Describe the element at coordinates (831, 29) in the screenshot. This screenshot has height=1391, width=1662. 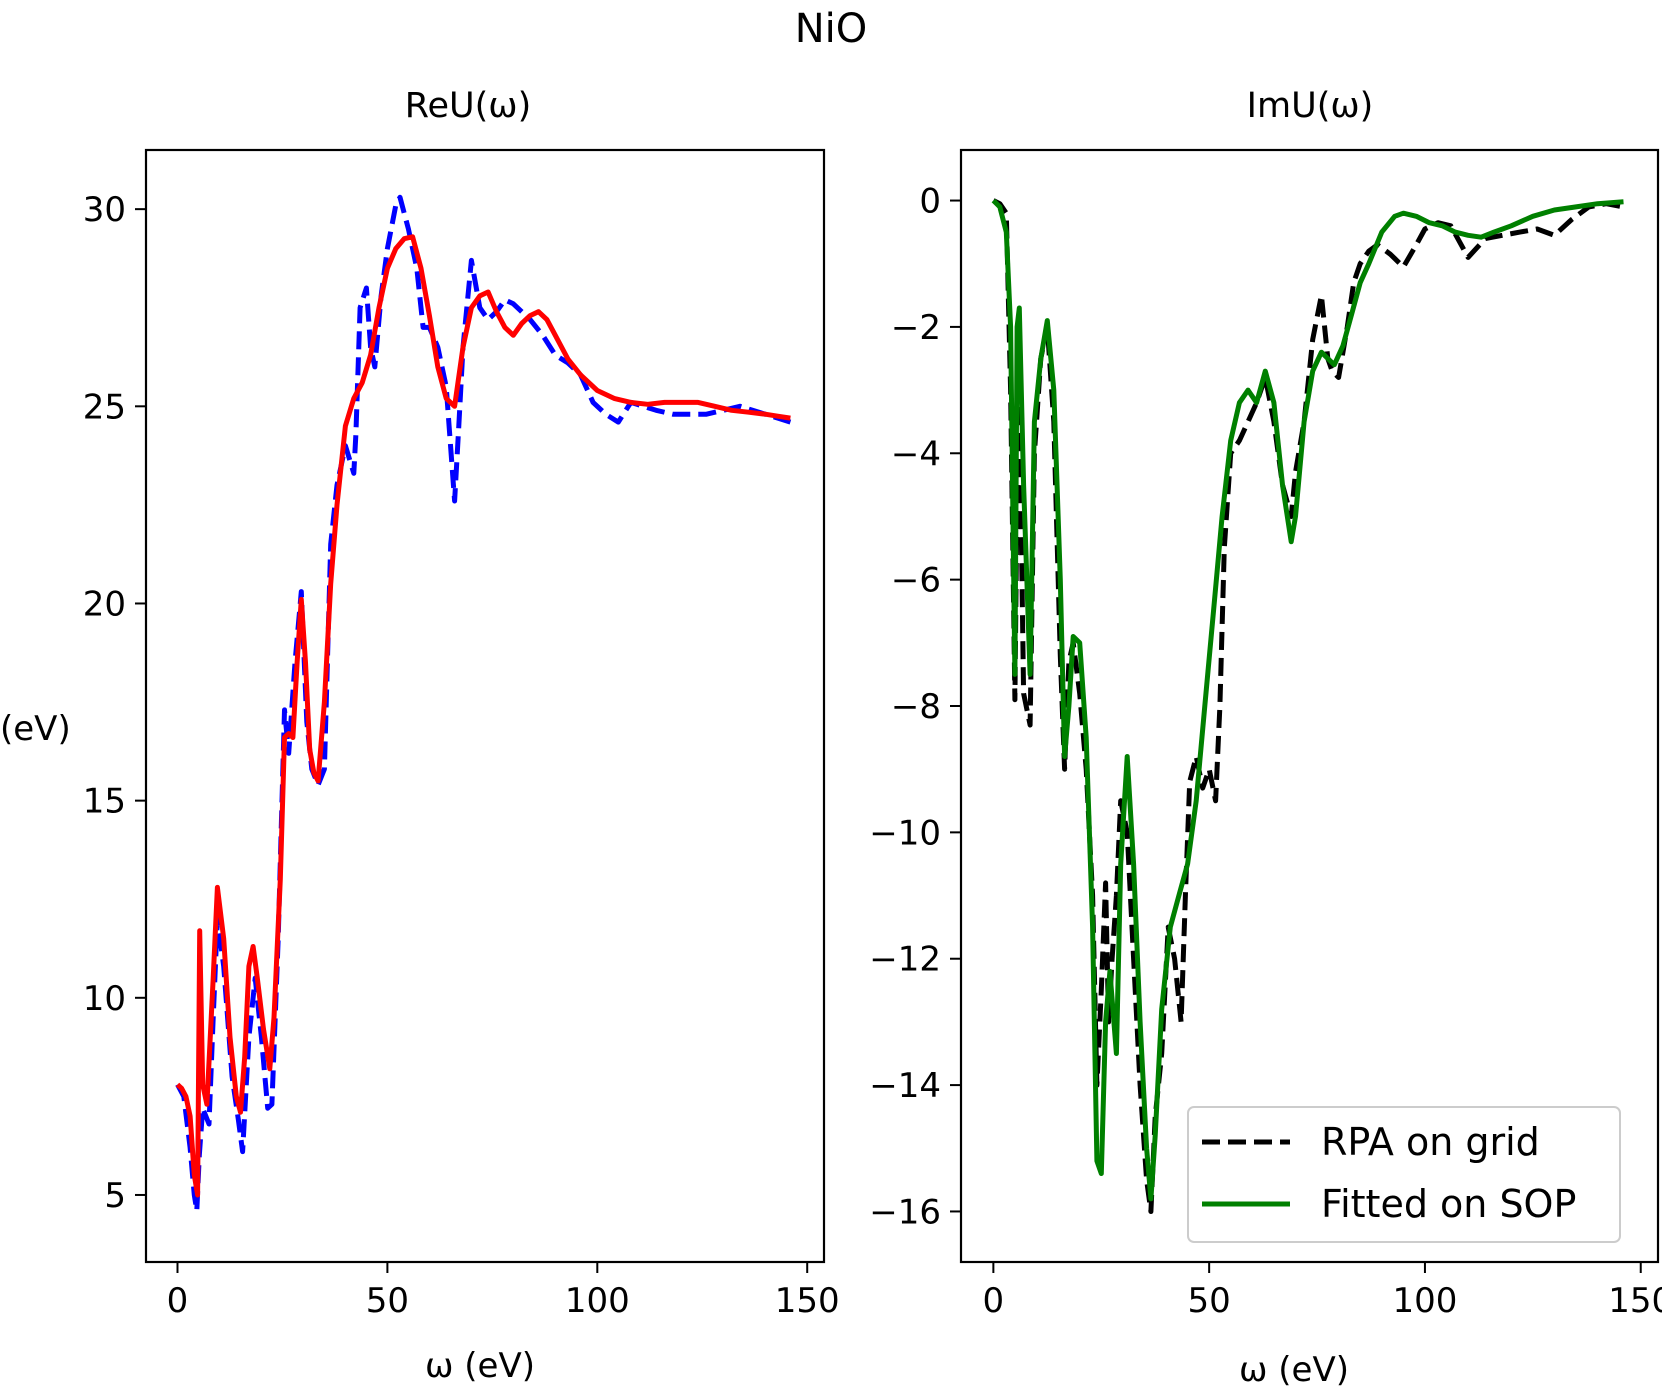
I see `figure-title: NiO` at that location.